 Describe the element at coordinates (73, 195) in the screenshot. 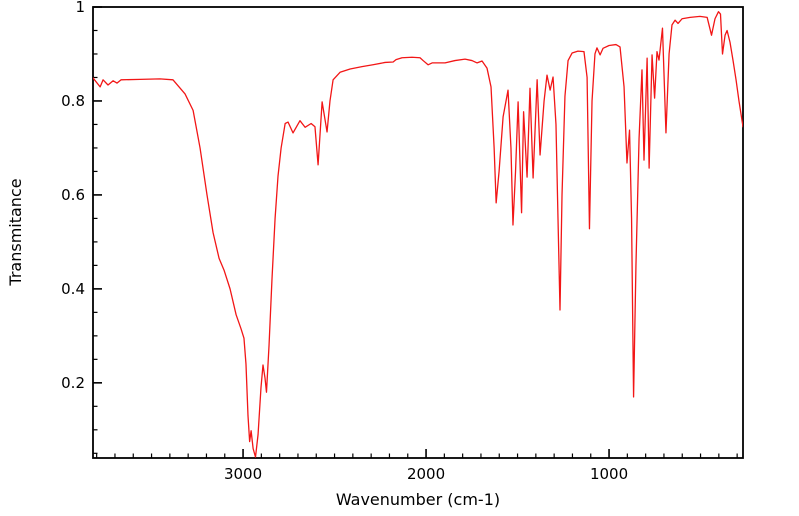

I see `y-tick-label: 0.6` at that location.